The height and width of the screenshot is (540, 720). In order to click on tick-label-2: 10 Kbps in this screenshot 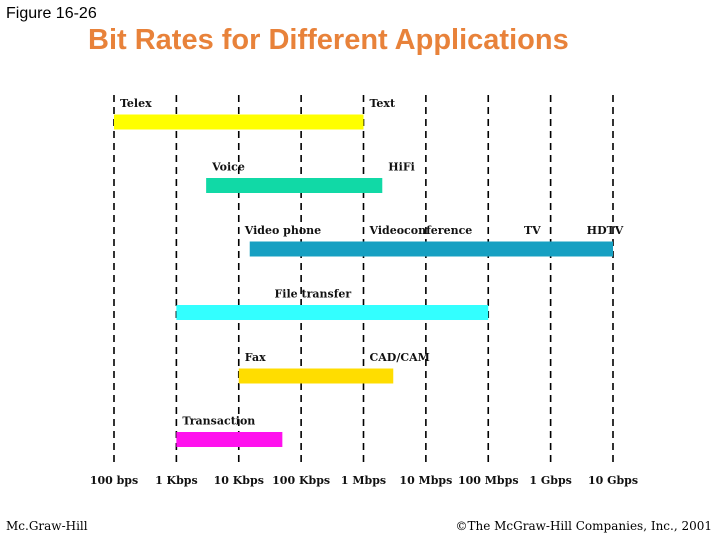, I will do `click(239, 480)`.